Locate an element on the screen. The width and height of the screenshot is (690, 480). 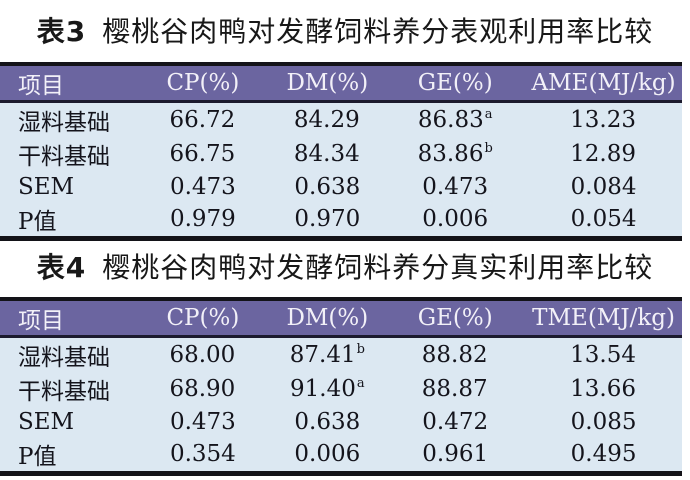
table-row: SEM 0.473 0.638 0.472 0.085 is located at coordinates (341, 421).